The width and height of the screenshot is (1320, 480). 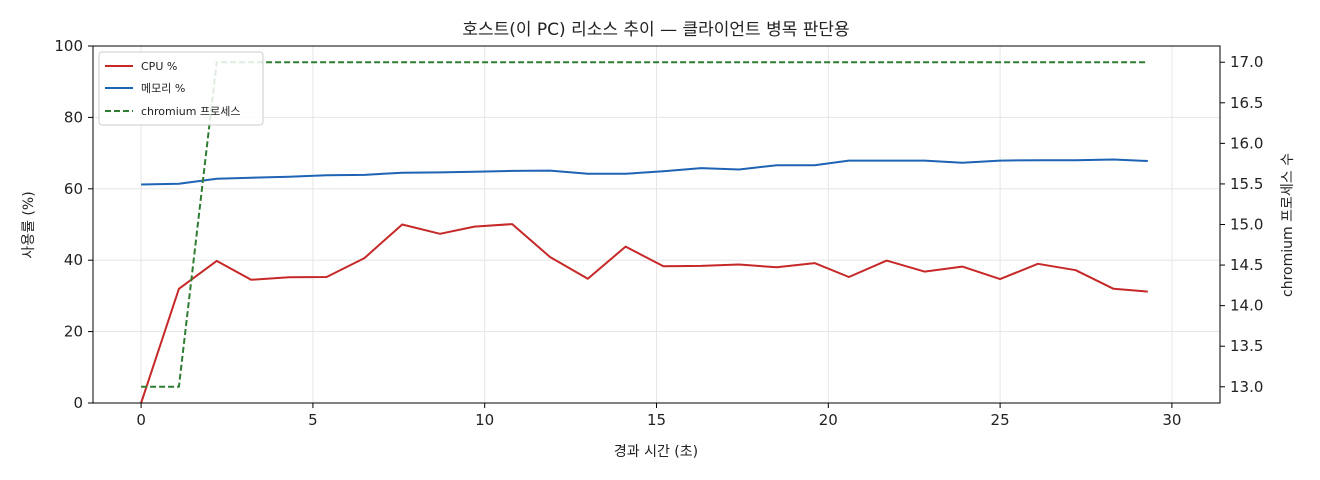 I want to click on y-tick-label: 80, so click(x=73, y=117).